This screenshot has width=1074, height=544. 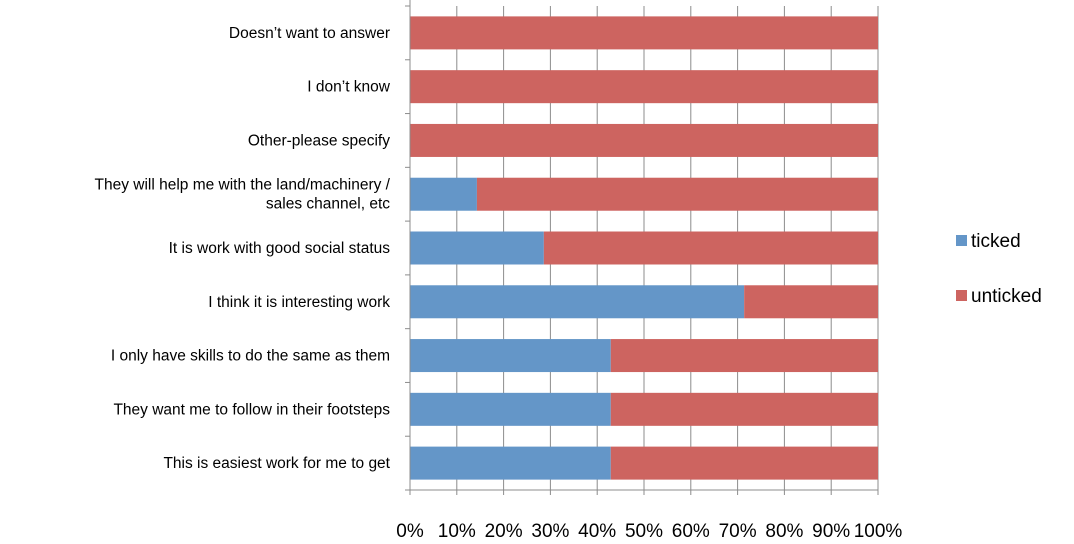 I want to click on legend-label-ticked: ticked, so click(x=996, y=241).